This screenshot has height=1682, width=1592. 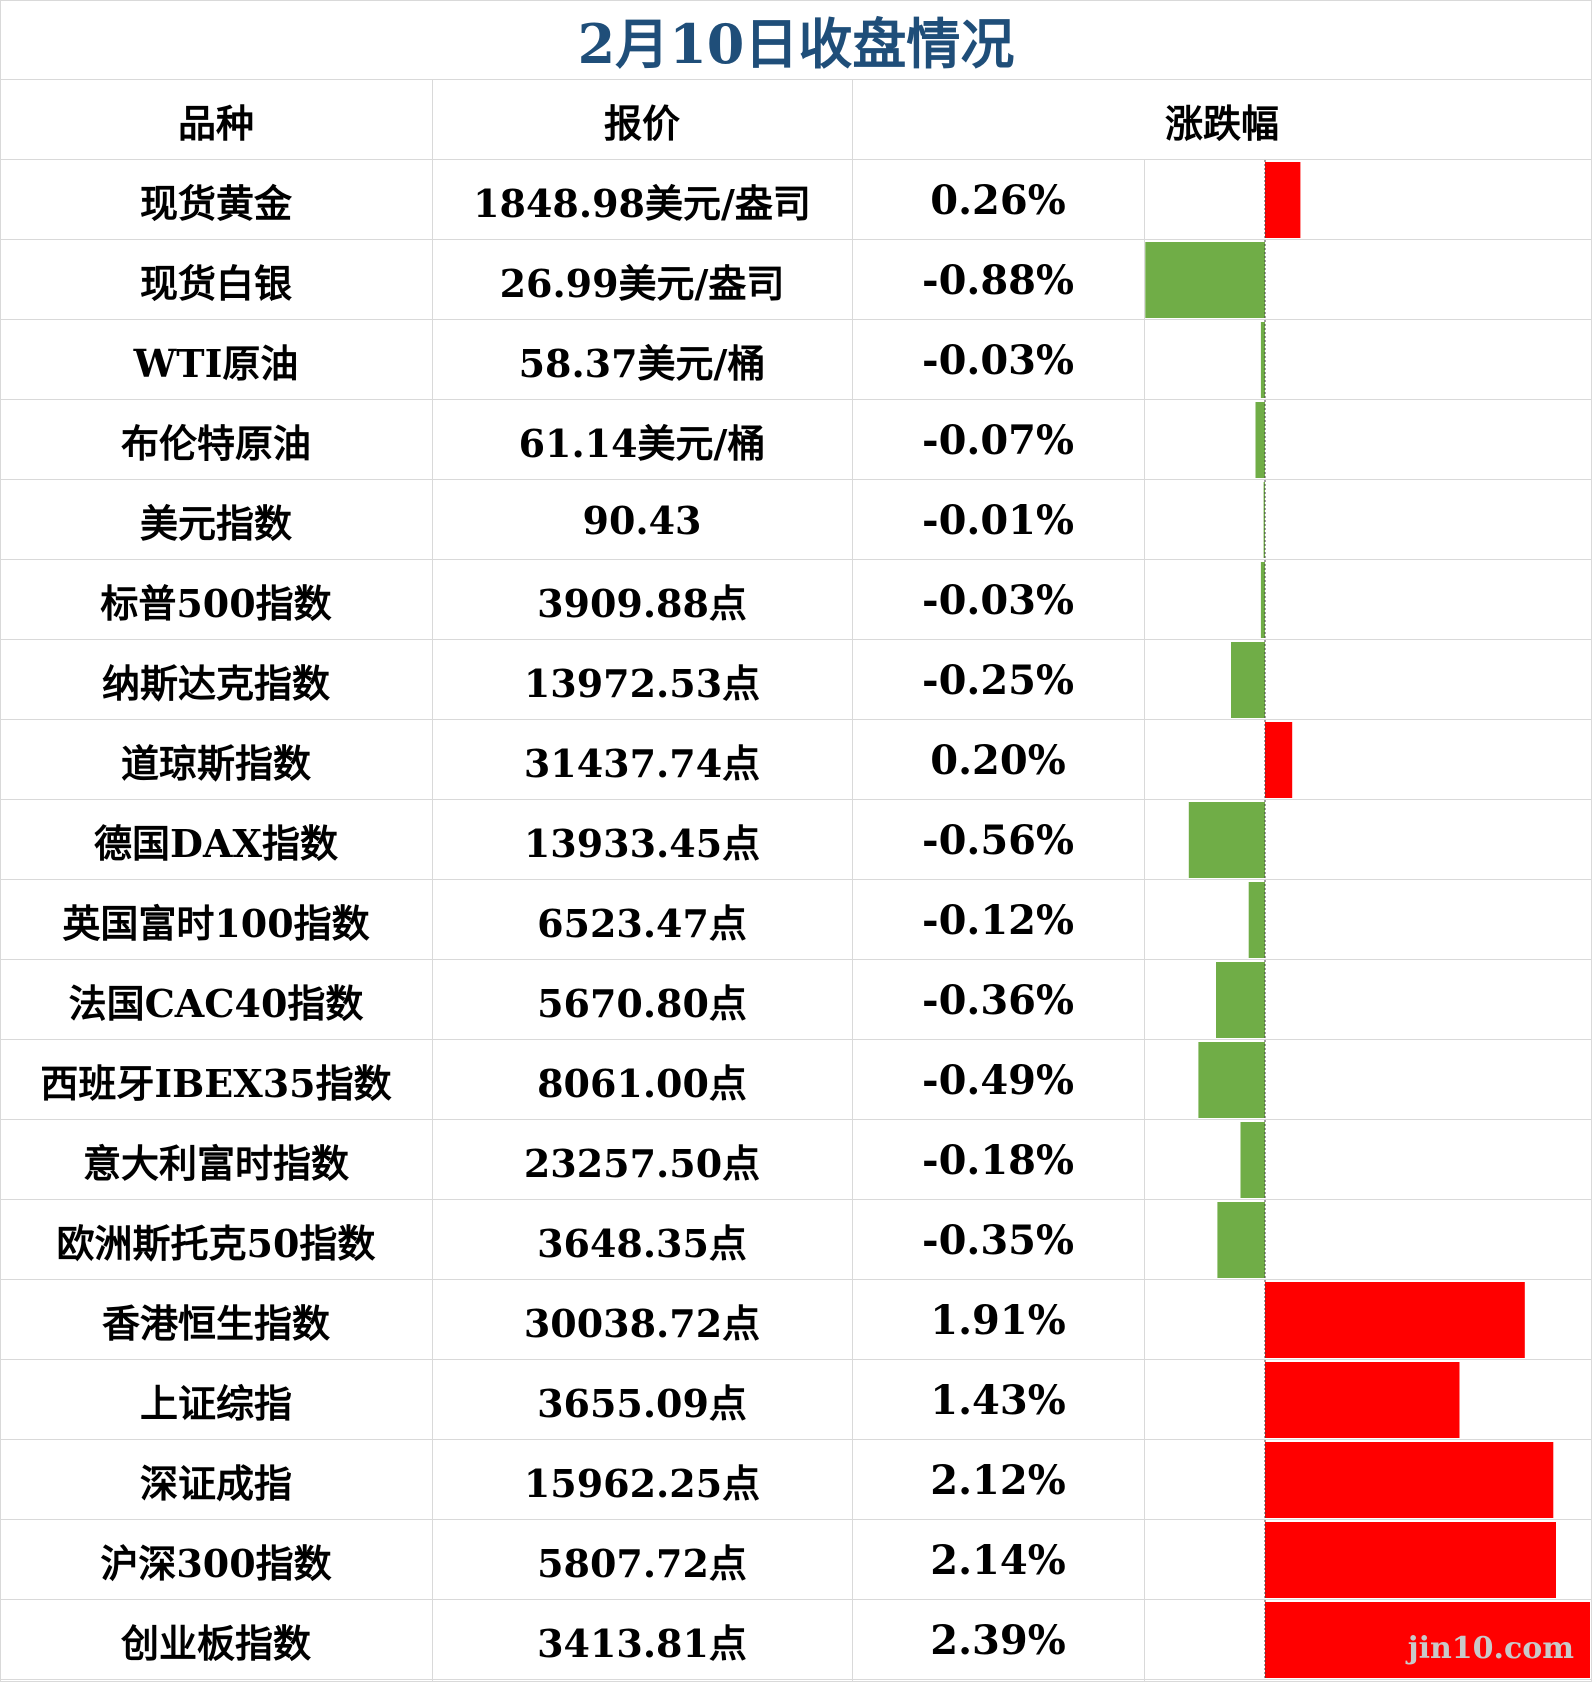 What do you see at coordinates (1490, 1648) in the screenshot?
I see `watermark: jin10.com` at bounding box center [1490, 1648].